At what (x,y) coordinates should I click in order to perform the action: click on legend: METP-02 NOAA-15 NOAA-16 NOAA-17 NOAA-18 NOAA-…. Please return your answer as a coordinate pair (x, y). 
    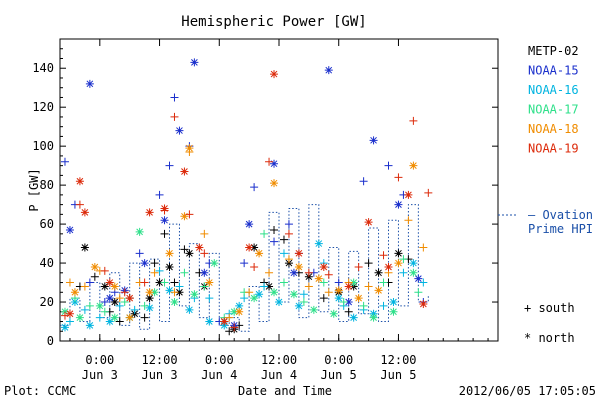
    Looking at the image, I should click on (545, 194).